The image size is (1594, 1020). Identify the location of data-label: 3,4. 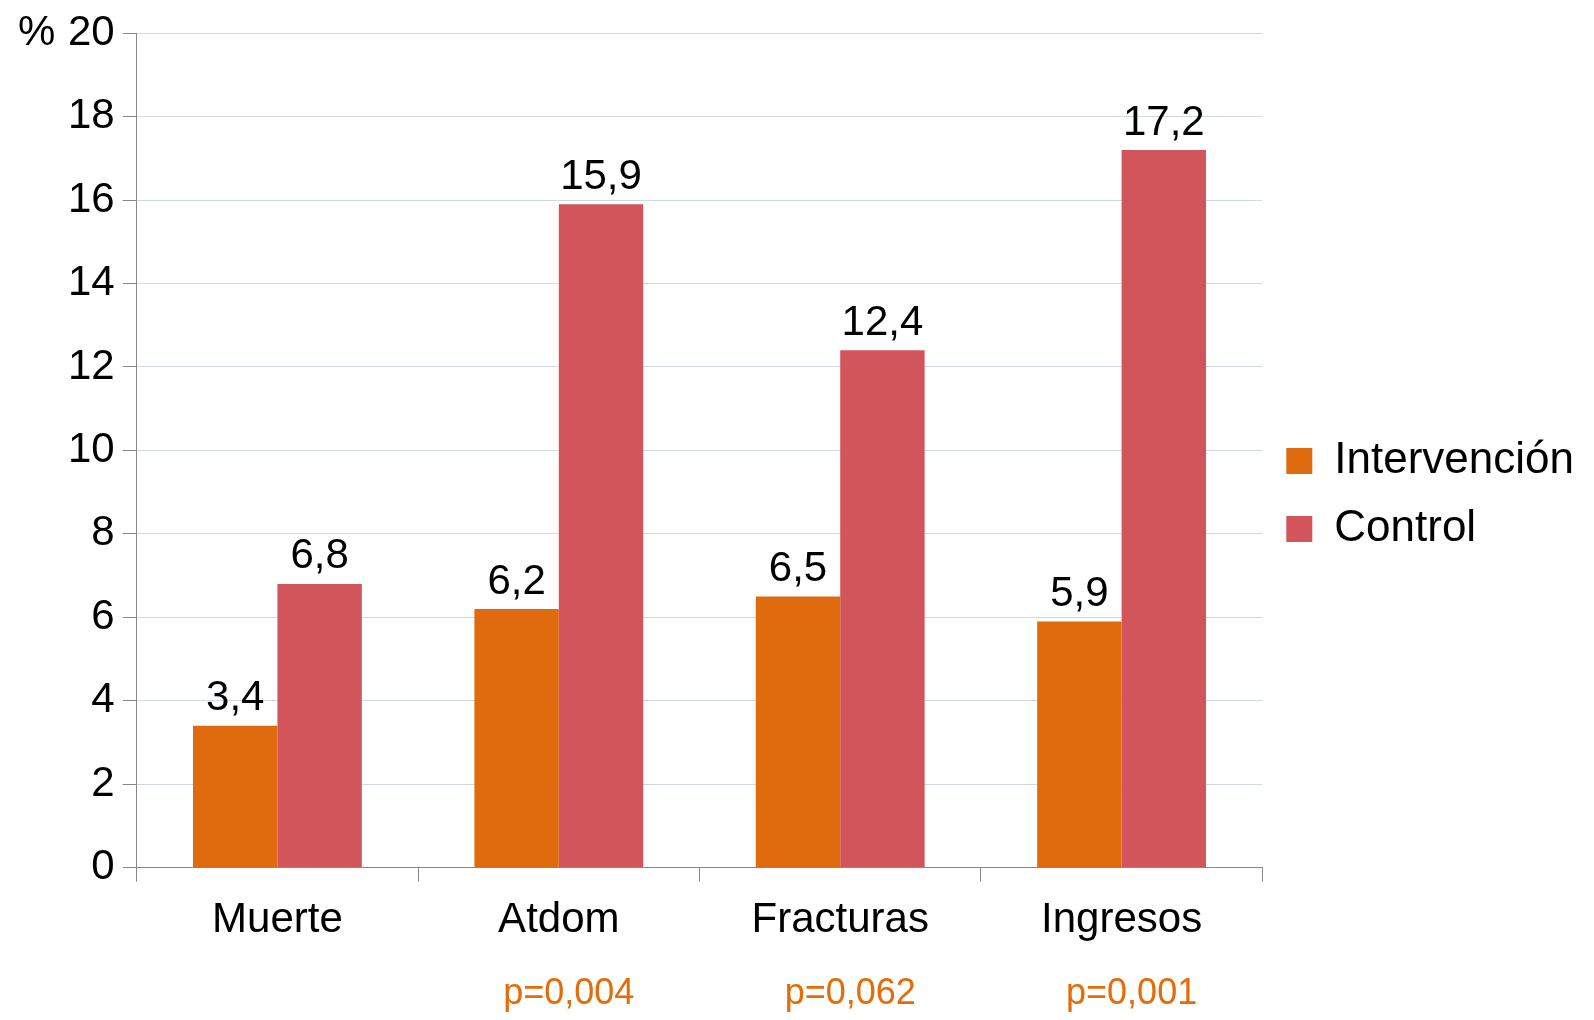
(235, 696).